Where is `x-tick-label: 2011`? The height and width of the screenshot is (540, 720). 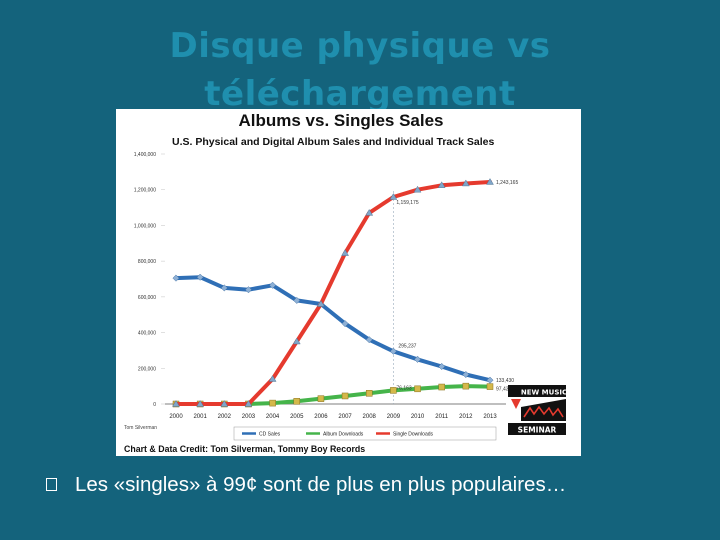
x-tick-label: 2011 is located at coordinates (442, 417).